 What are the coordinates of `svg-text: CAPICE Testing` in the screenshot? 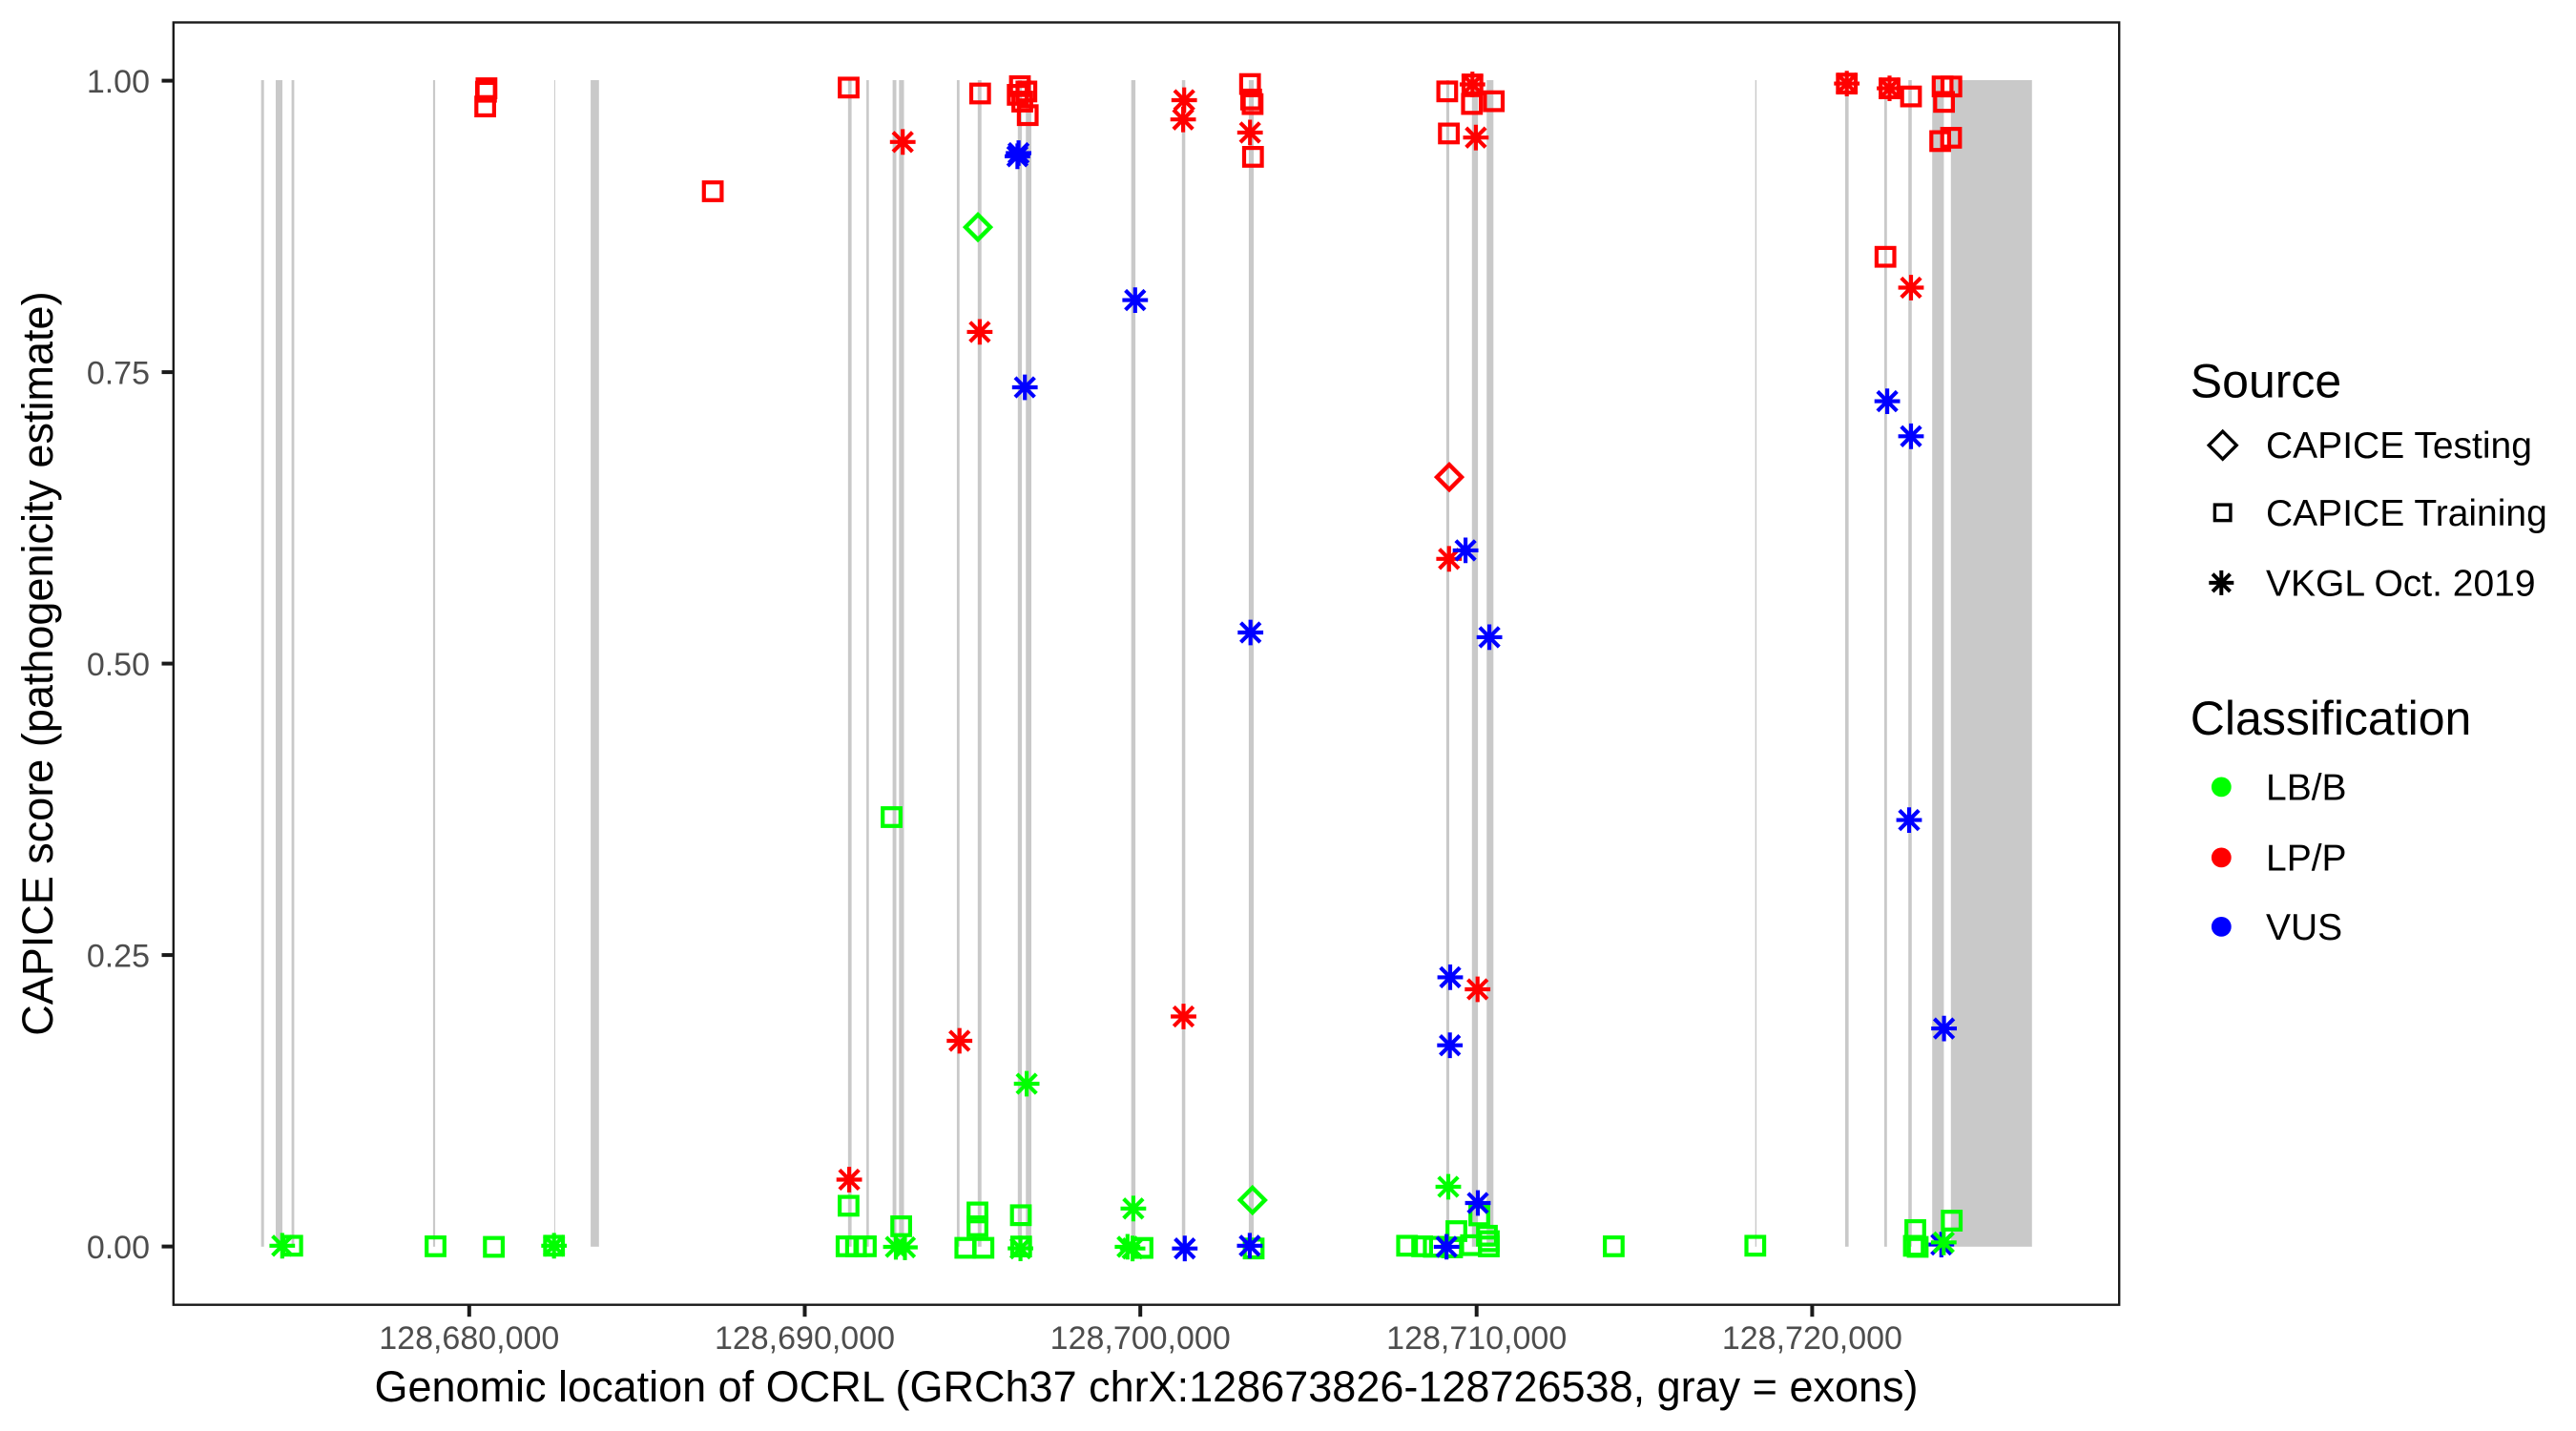 It's located at (2399, 446).